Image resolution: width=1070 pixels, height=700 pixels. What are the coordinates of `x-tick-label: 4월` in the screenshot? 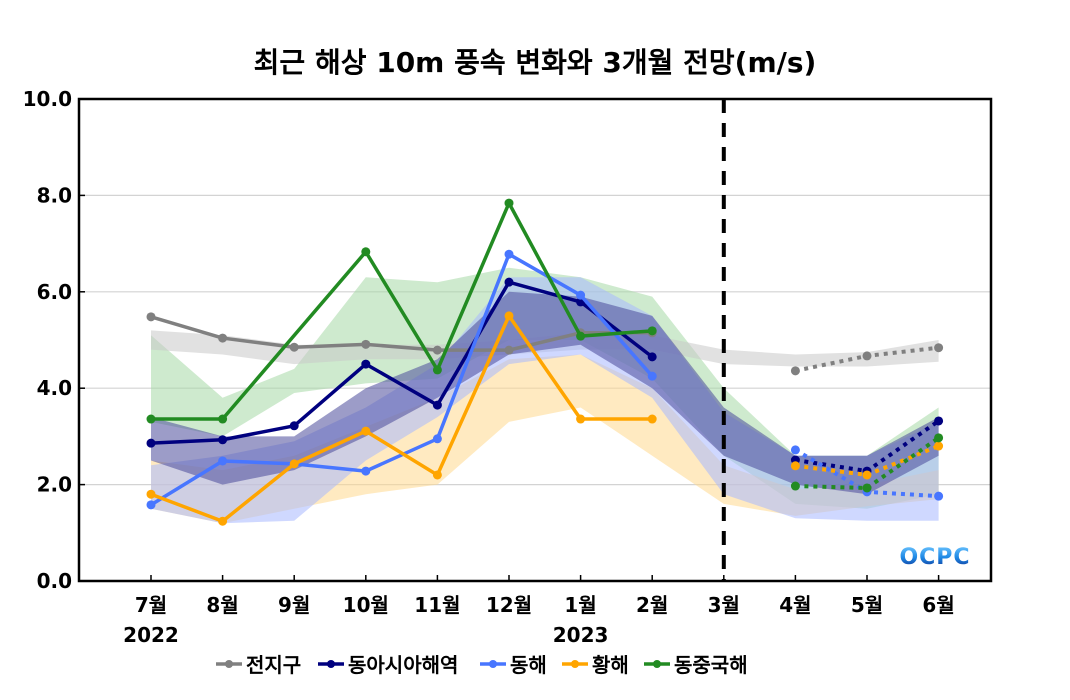 It's located at (795, 605).